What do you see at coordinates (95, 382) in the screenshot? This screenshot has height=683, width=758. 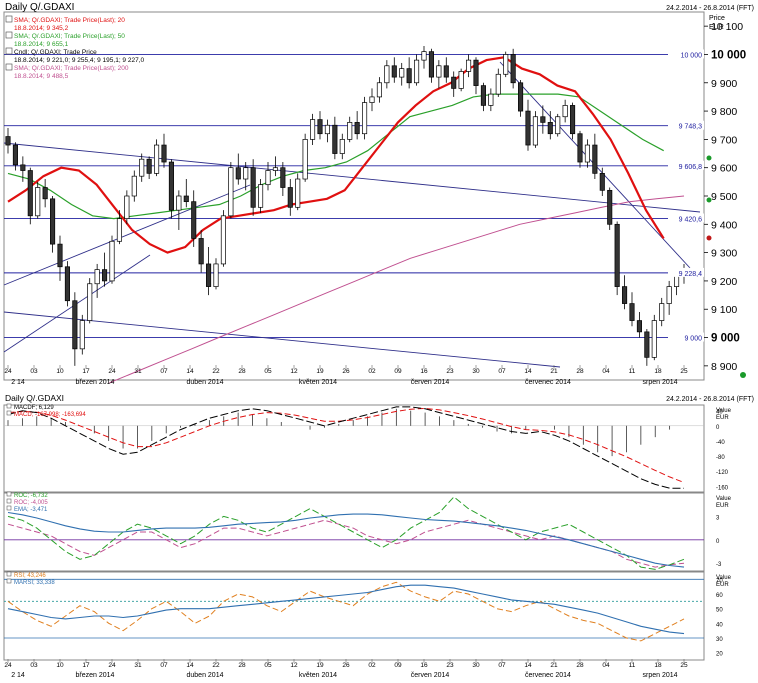 I see `month-label: březen 2014` at bounding box center [95, 382].